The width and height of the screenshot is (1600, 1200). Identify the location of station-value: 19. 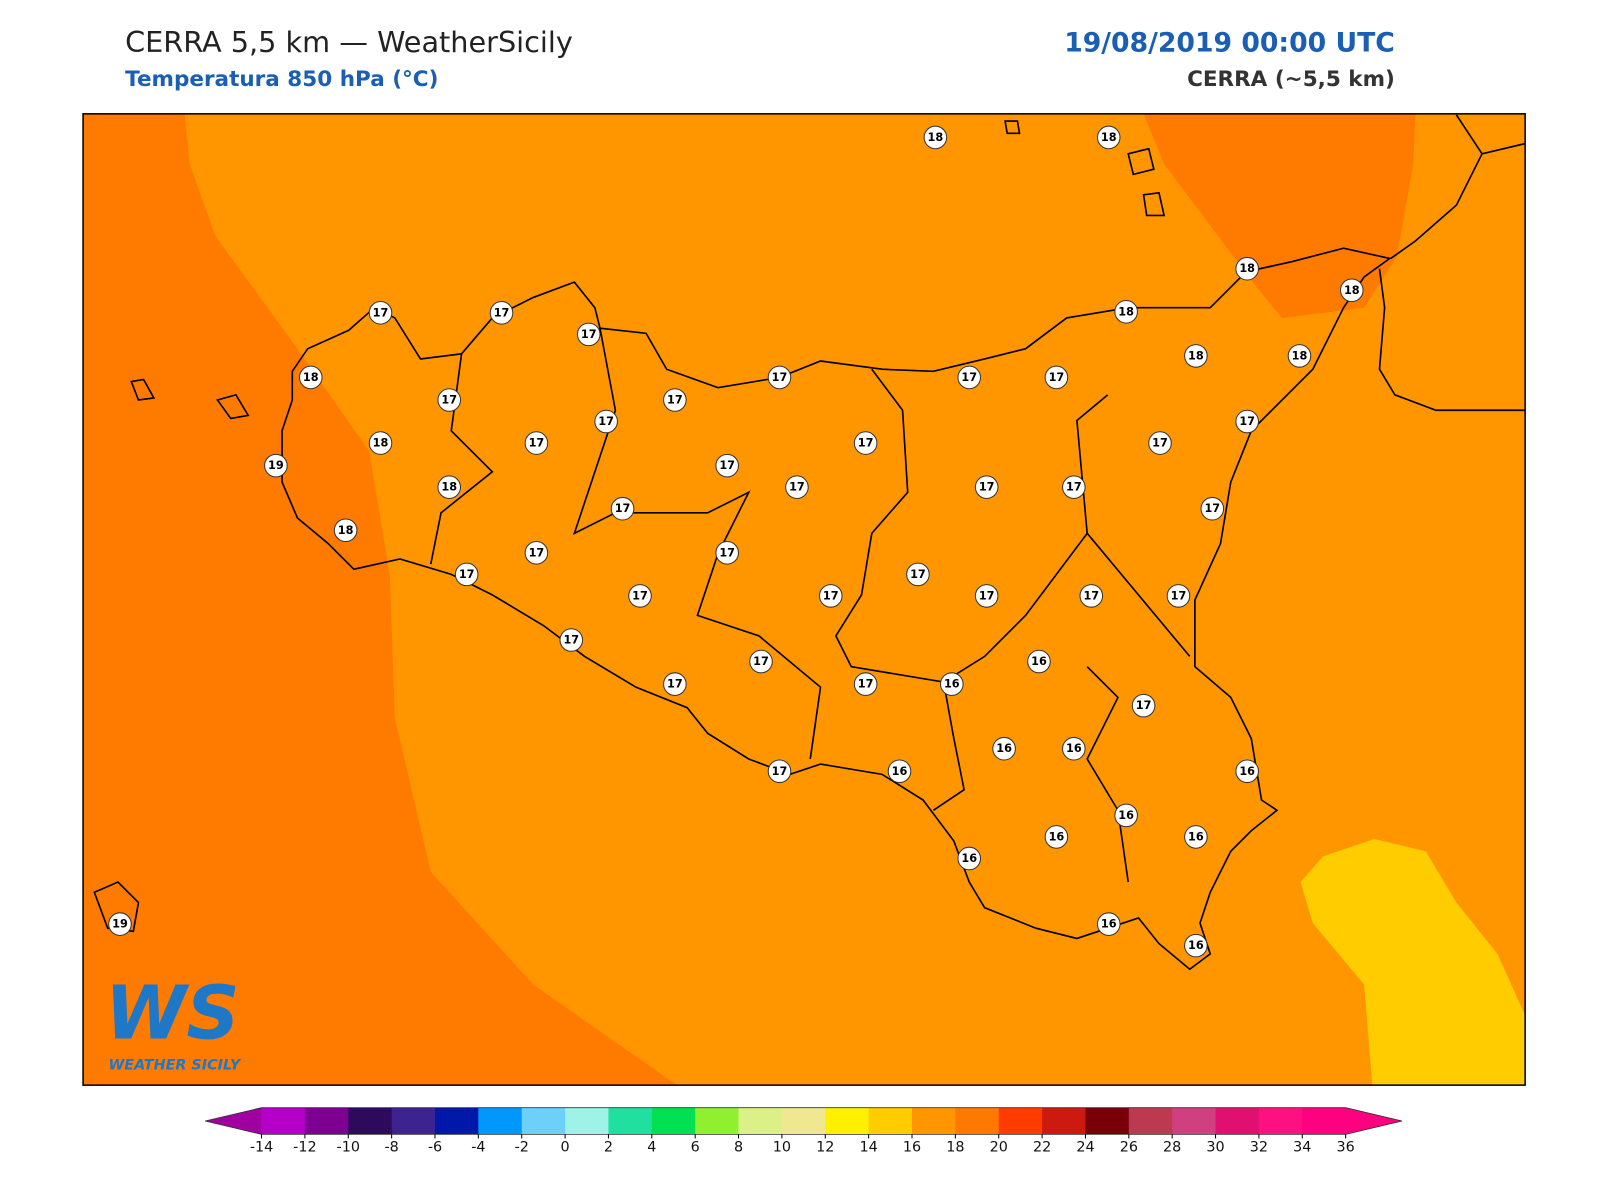
(120, 924).